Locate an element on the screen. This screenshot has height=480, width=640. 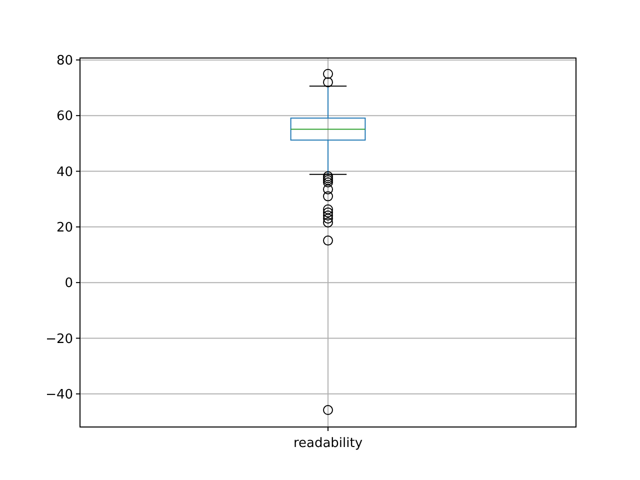
y-tick-label: −40 is located at coordinates (59, 394).